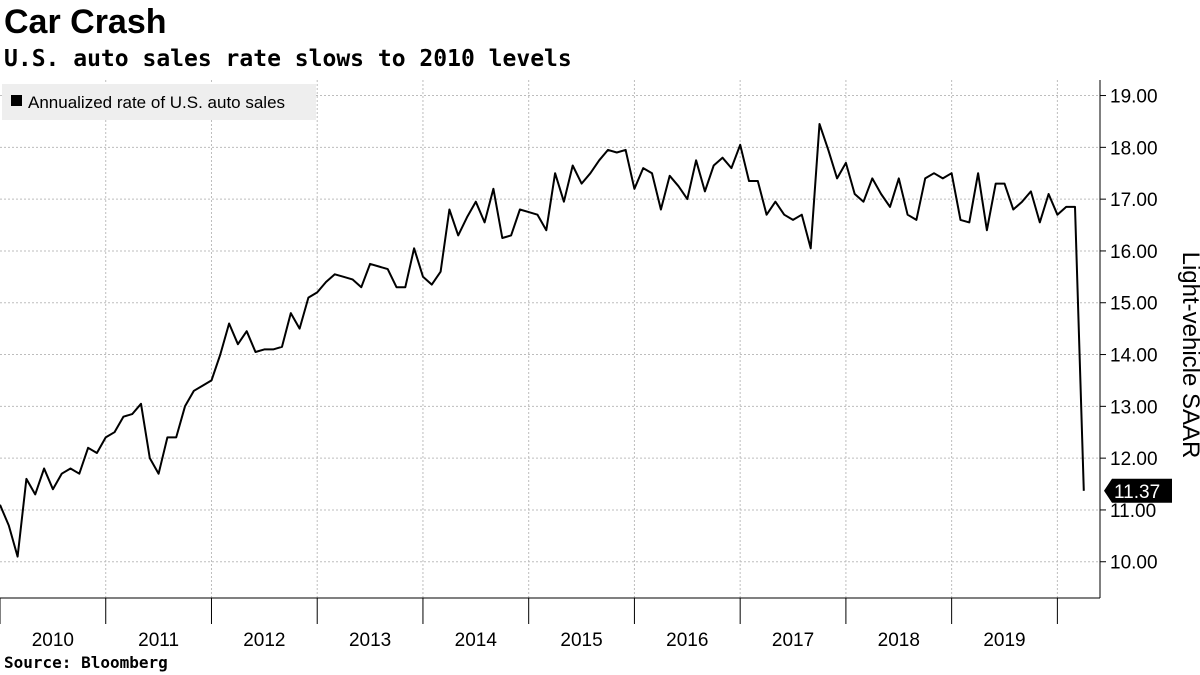 This screenshot has width=1200, height=675. I want to click on y-tick-label: 14.00, so click(1134, 356).